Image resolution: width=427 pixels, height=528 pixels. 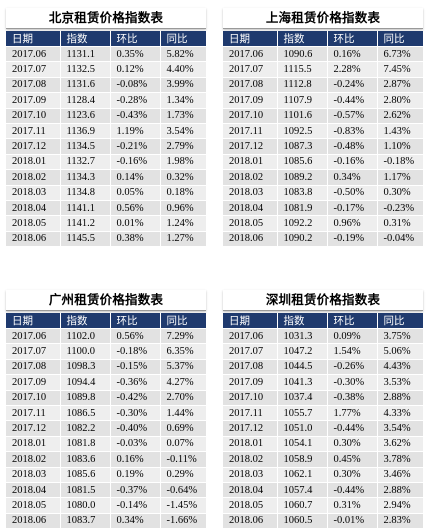 I want to click on table-row: 2017.12 1082.2 -0.40% 0.69%, so click(x=106, y=428).